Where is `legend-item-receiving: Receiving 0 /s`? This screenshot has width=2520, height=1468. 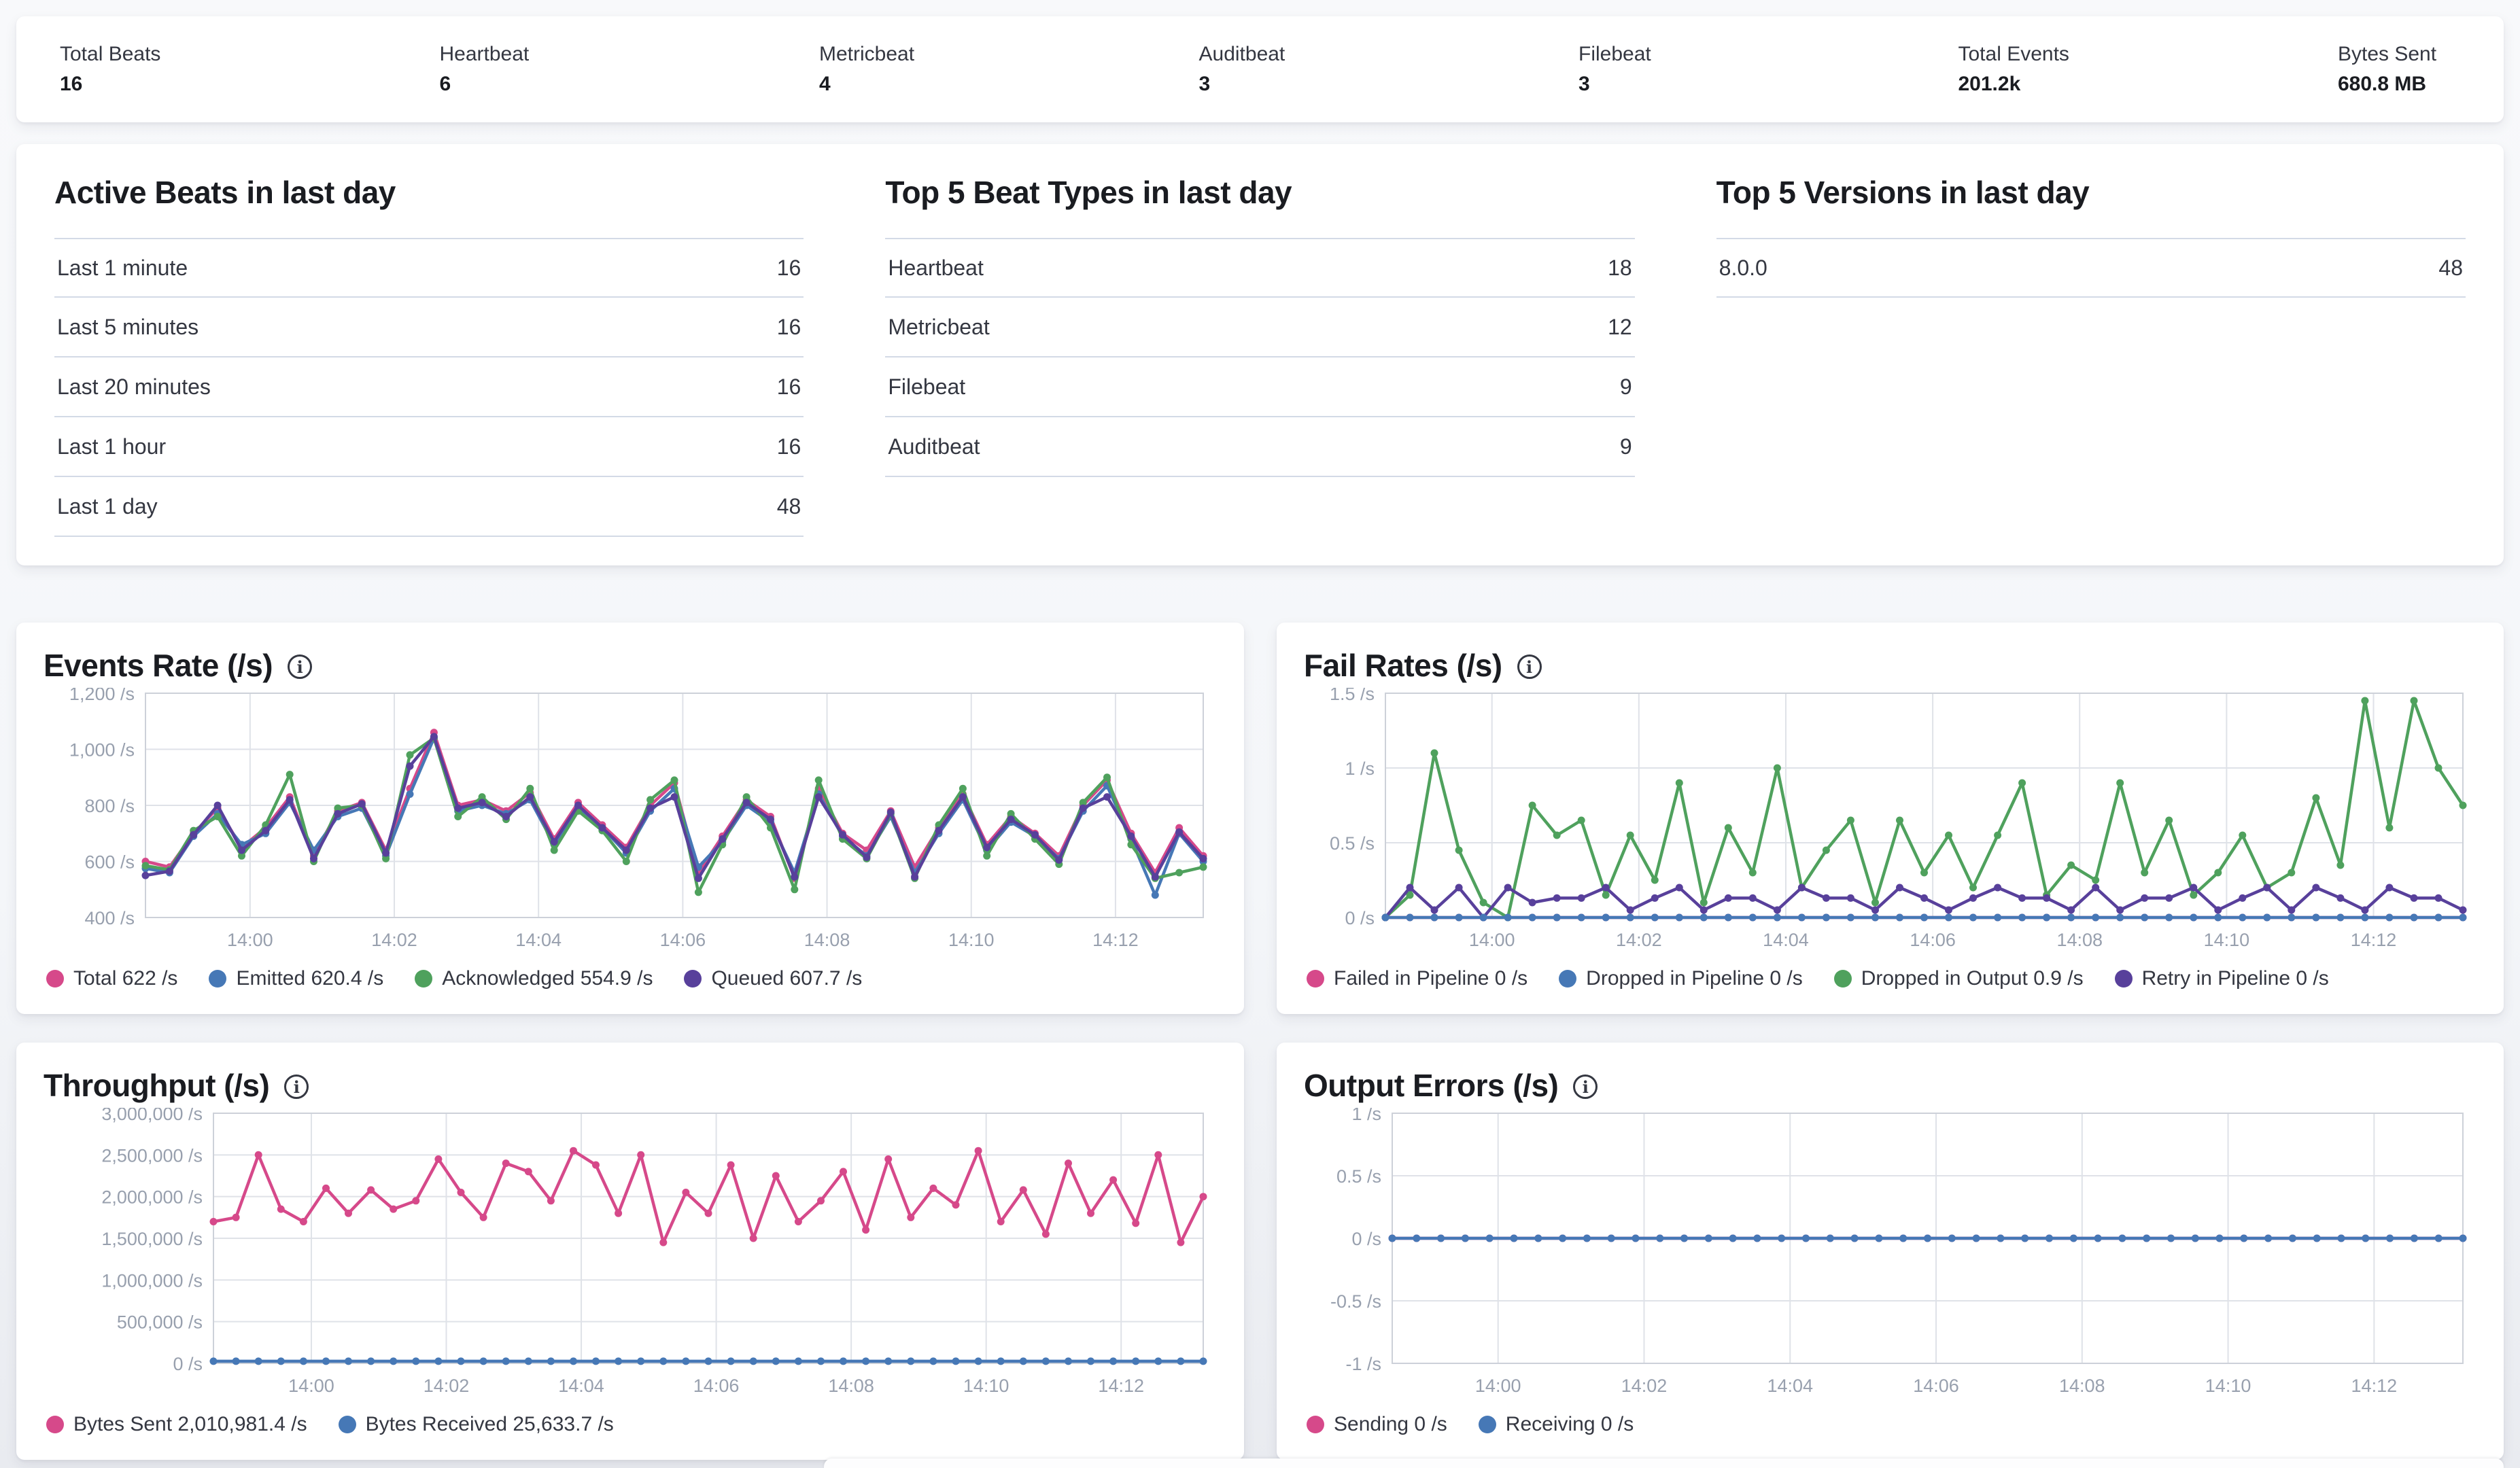 legend-item-receiving: Receiving 0 /s is located at coordinates (1556, 1424).